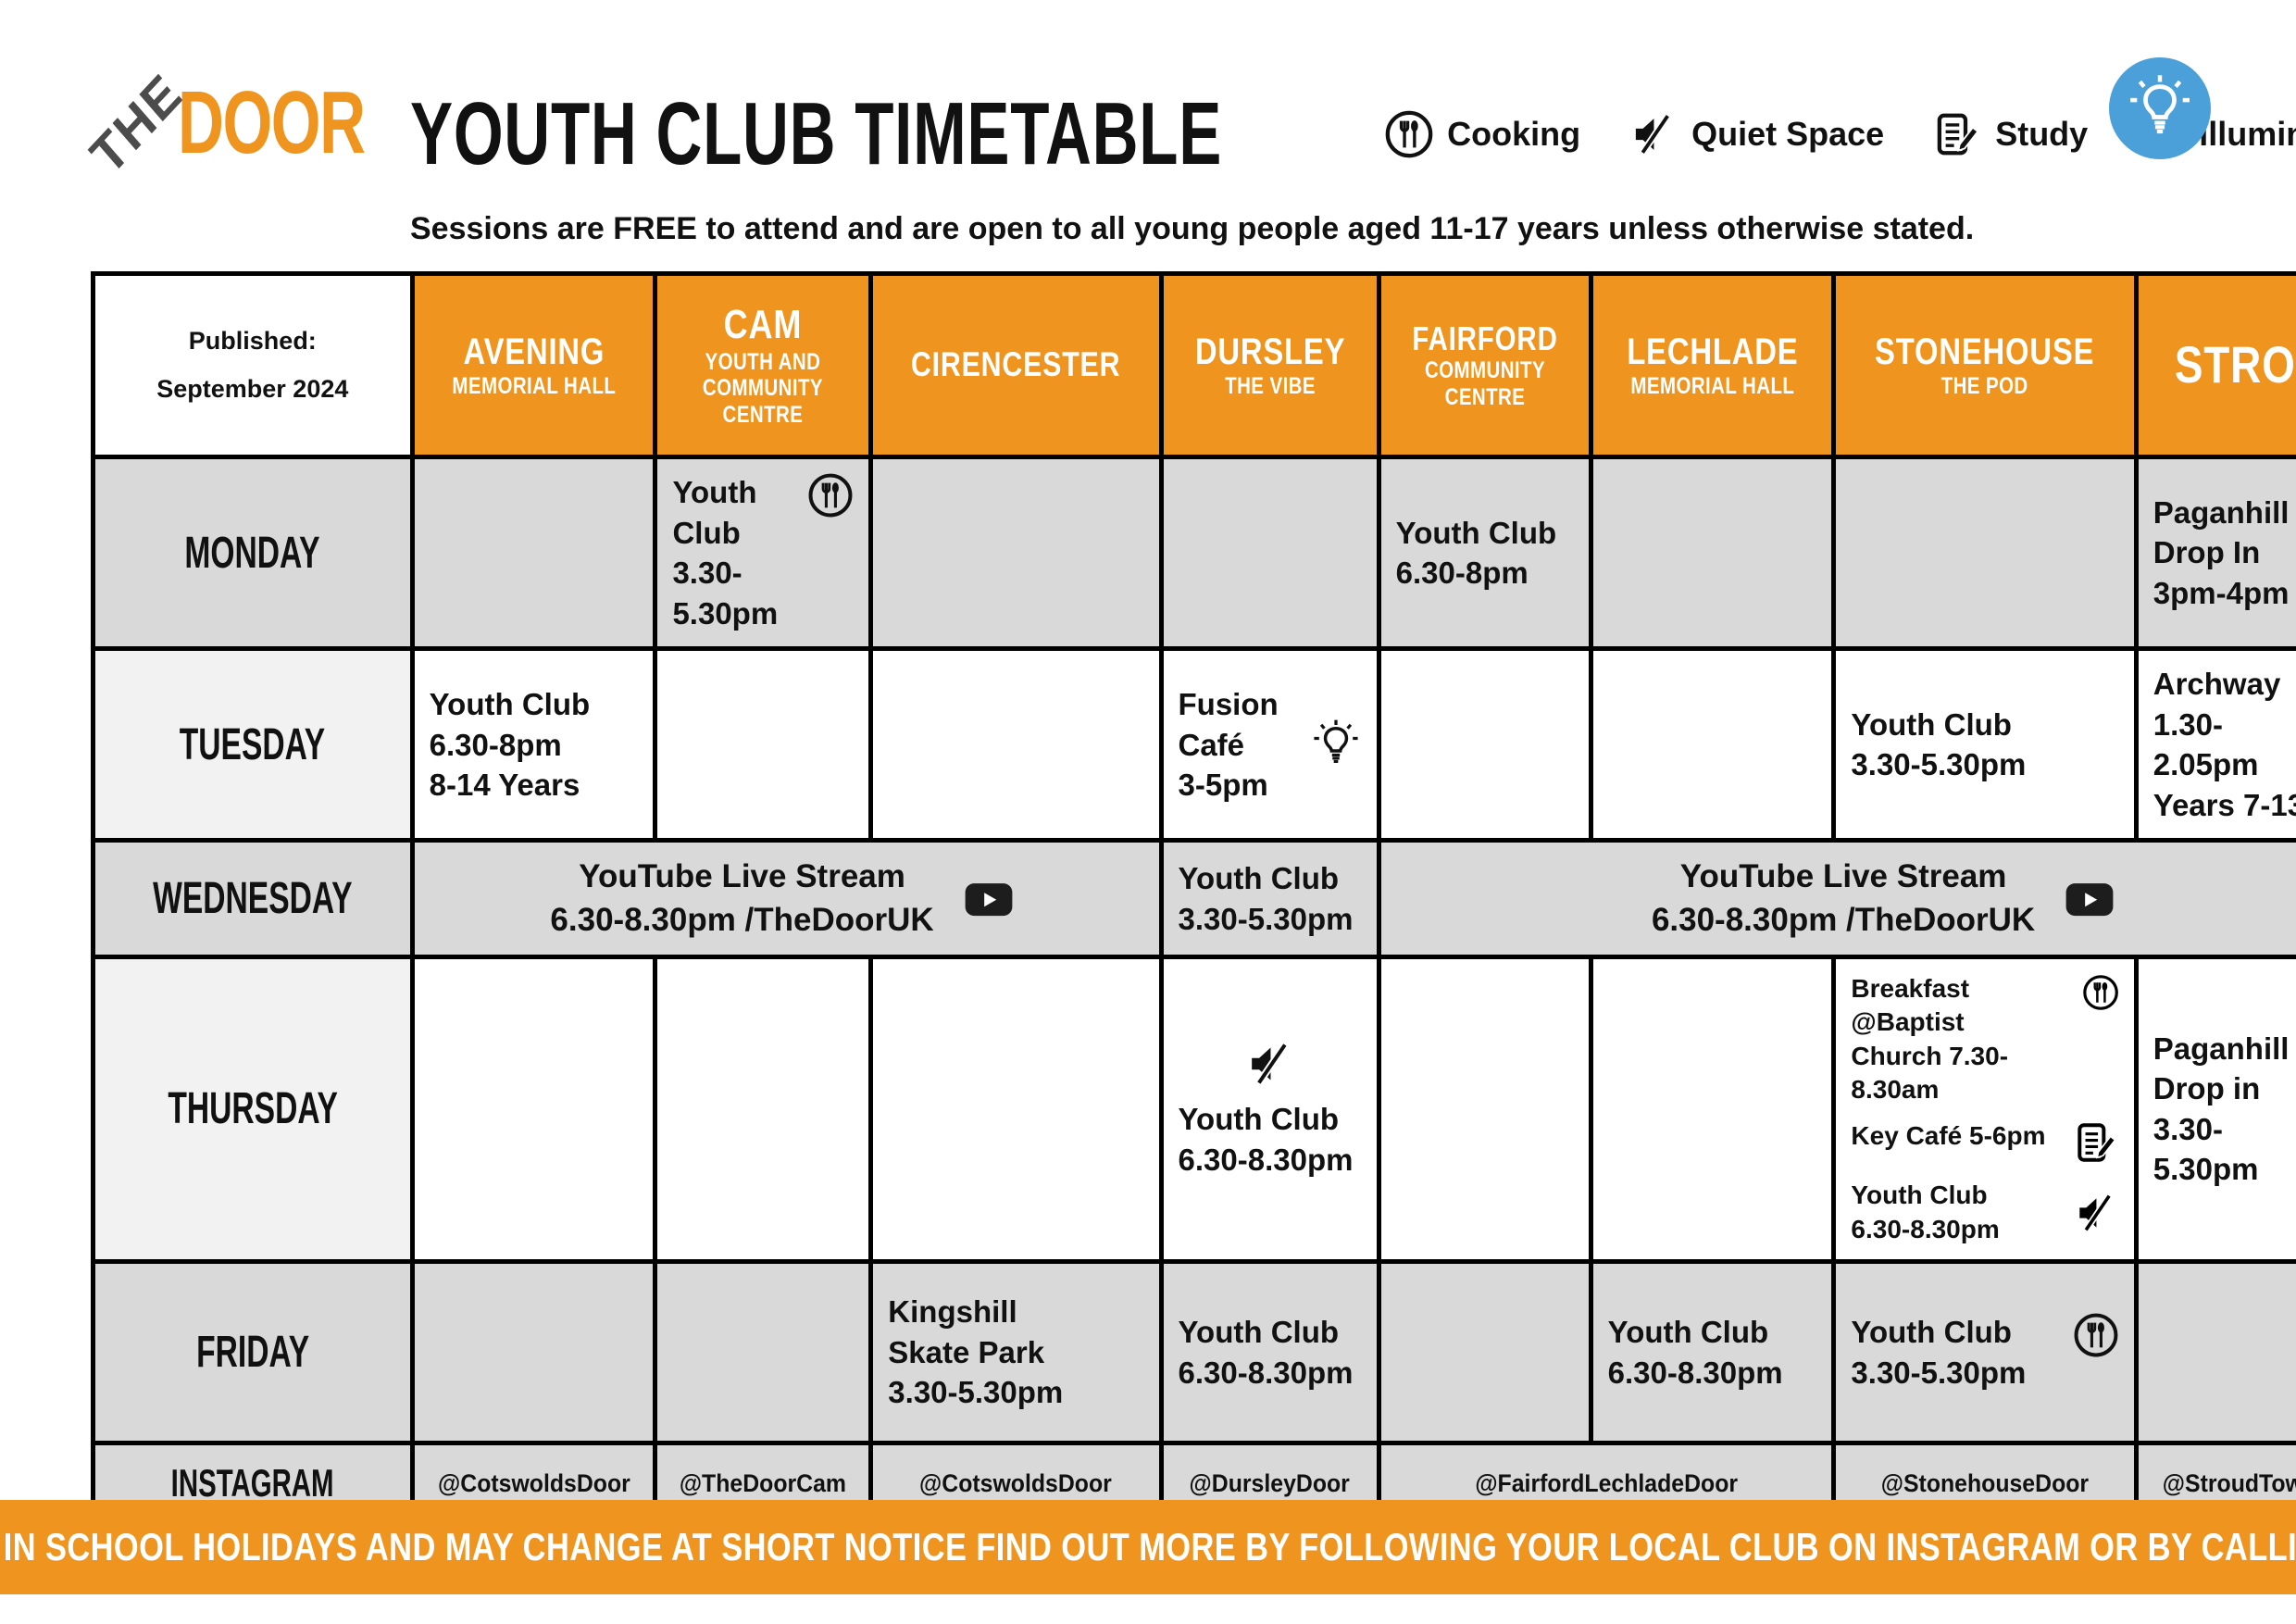 Image resolution: width=2296 pixels, height=1624 pixels. What do you see at coordinates (2214, 1352) in the screenshot?
I see `cell-friday-stroud` at bounding box center [2214, 1352].